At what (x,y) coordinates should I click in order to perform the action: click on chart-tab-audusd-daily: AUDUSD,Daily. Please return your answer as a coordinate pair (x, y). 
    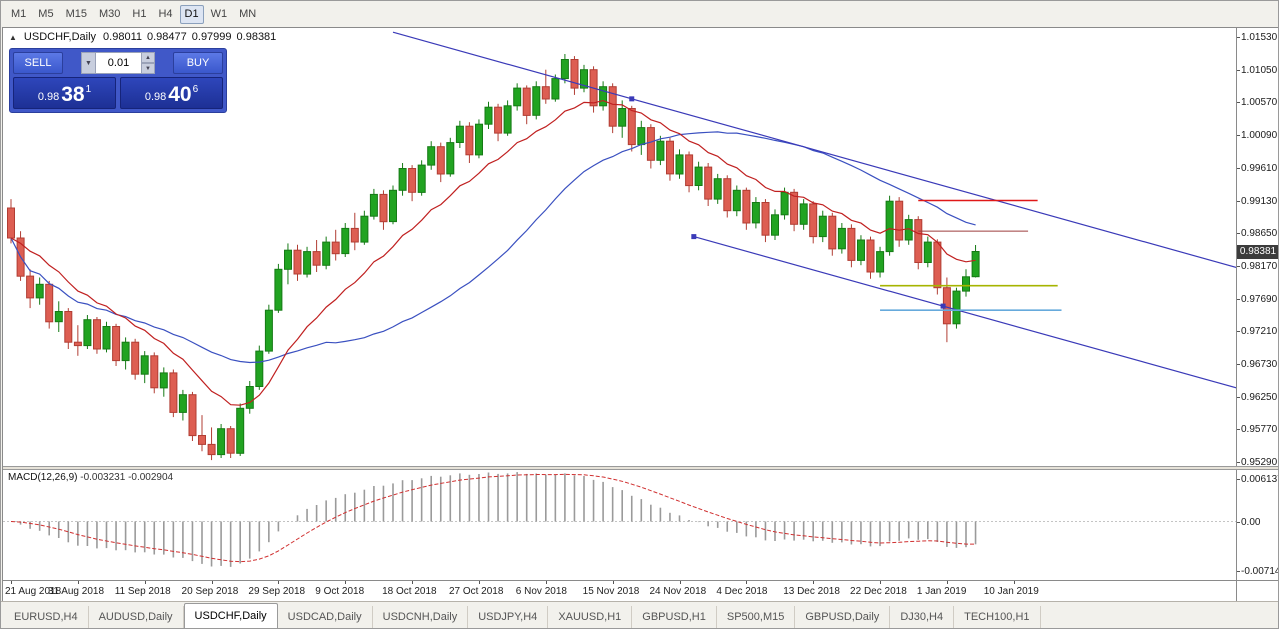
    Looking at the image, I should click on (136, 617).